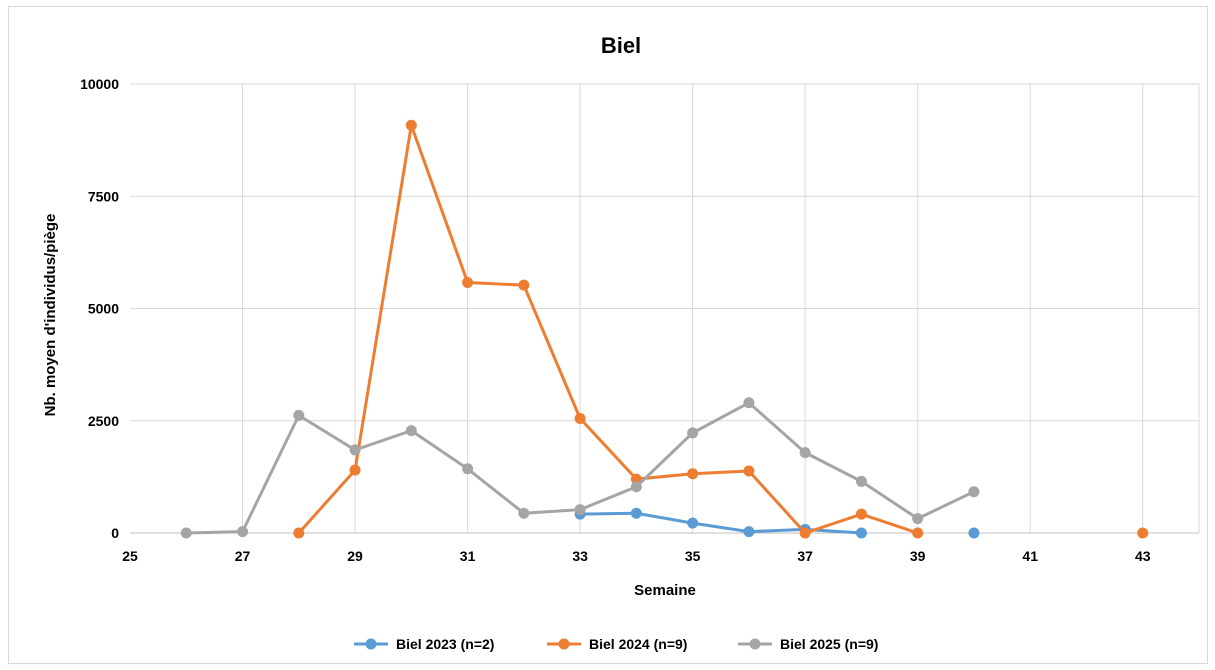  I want to click on y-tick-label: 2500, so click(103, 421).